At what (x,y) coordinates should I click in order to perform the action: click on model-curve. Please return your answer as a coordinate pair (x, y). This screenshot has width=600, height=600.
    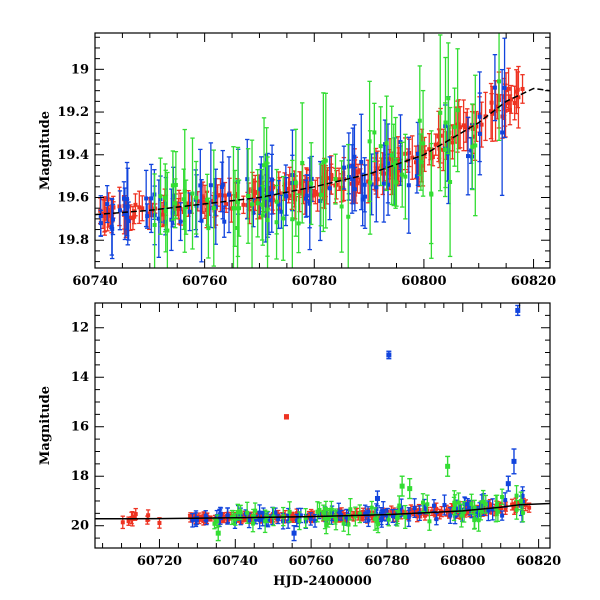
    Looking at the image, I should click on (322, 511).